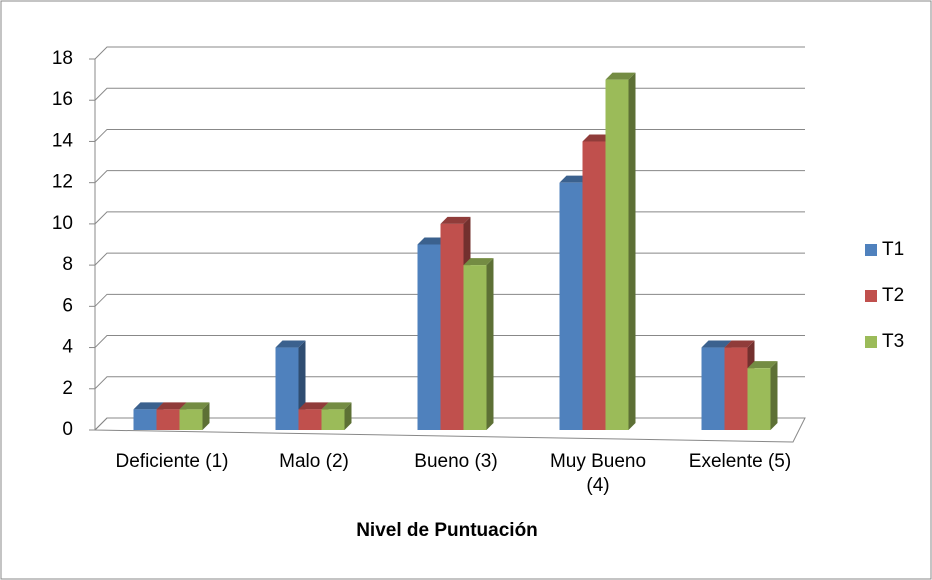  I want to click on x-tick-label: Bueno (3), so click(456, 461).